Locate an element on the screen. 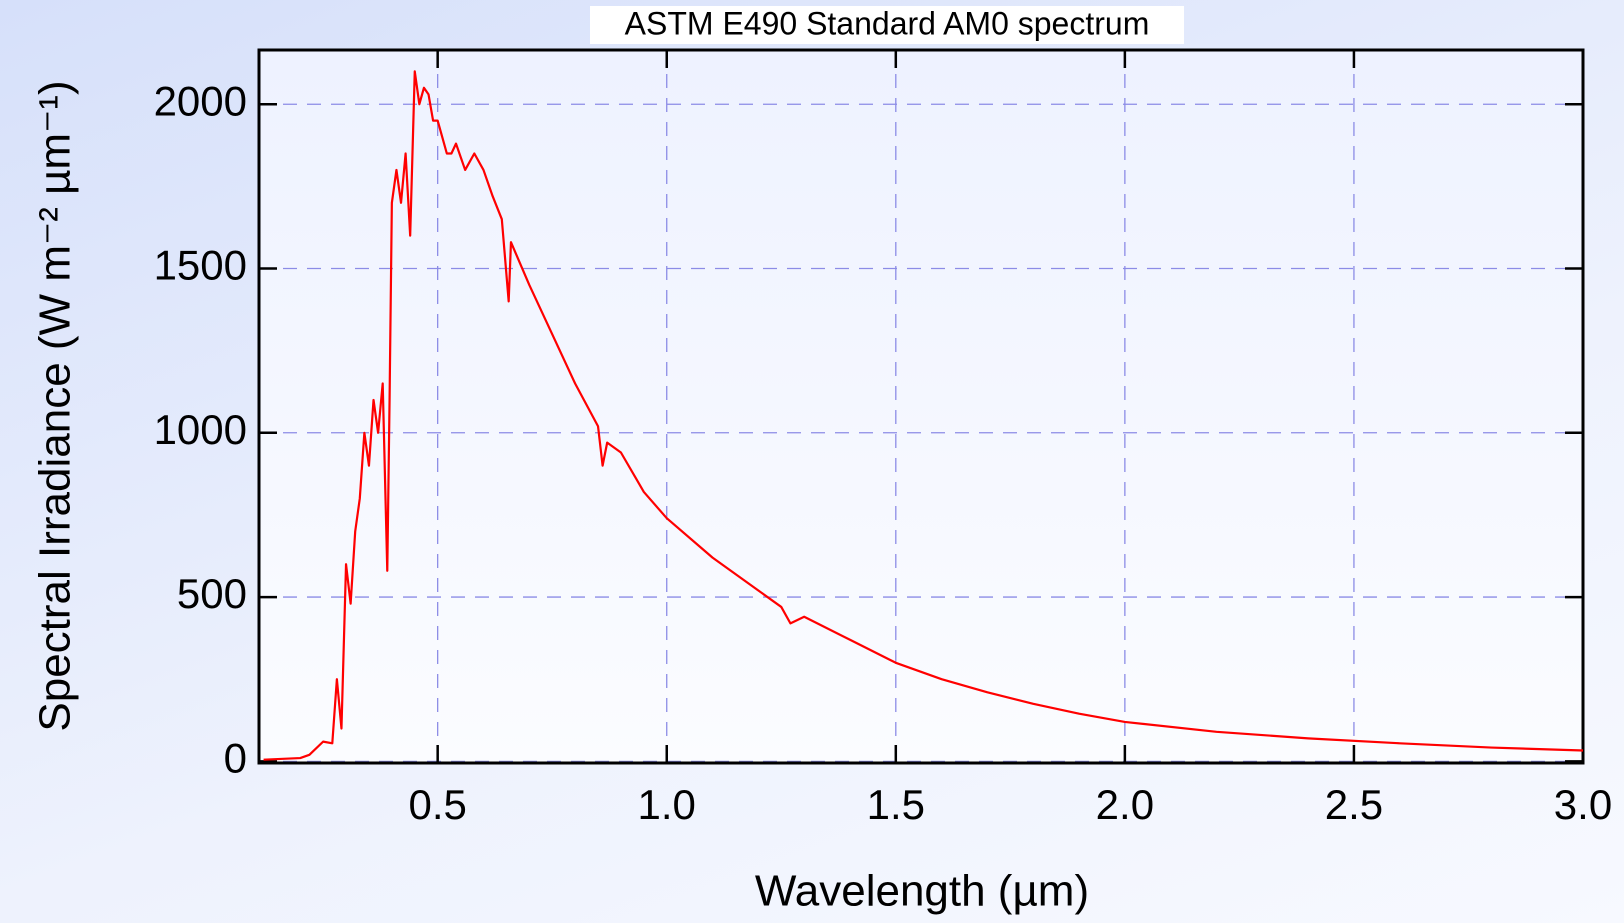  x-tick-label: 1.0 is located at coordinates (667, 804).